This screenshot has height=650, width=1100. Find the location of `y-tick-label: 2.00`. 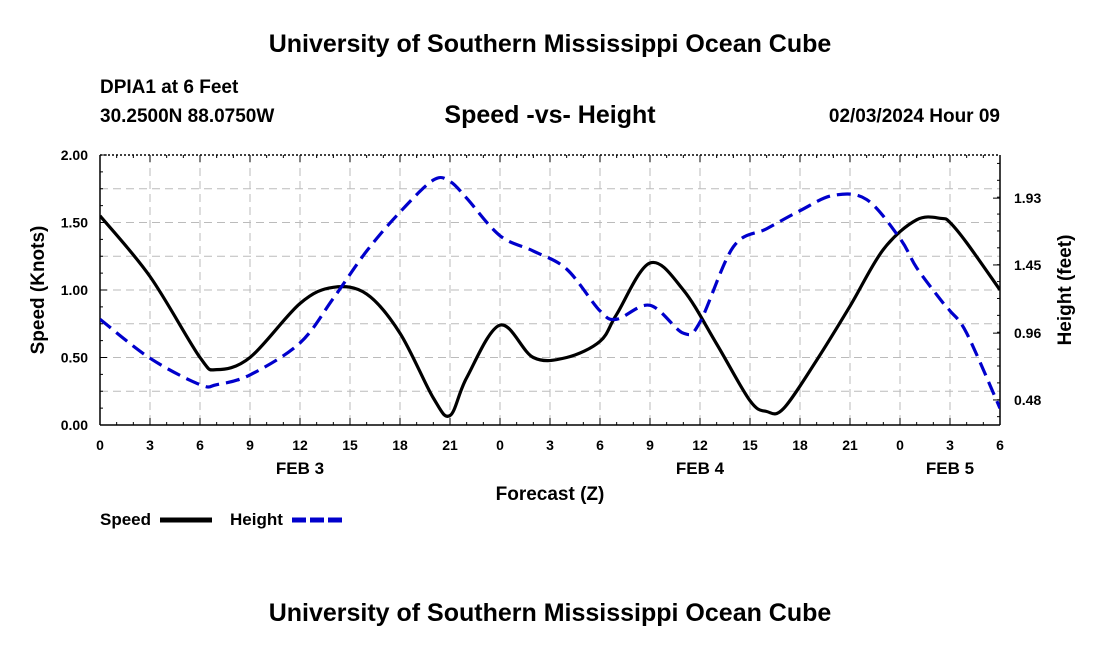

y-tick-label: 2.00 is located at coordinates (74, 155).